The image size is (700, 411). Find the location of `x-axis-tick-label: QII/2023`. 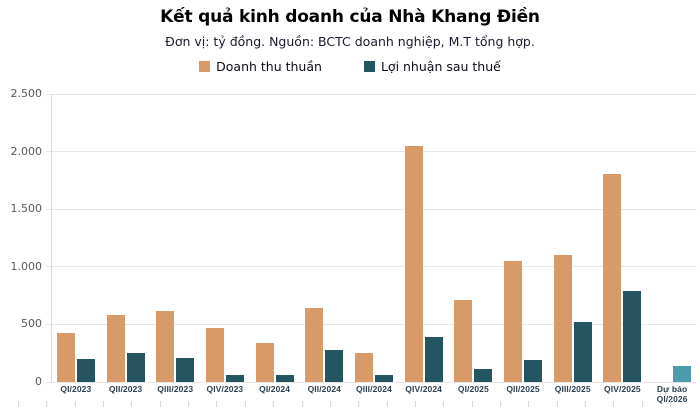

x-axis-tick-label: QII/2023 is located at coordinates (125, 389).